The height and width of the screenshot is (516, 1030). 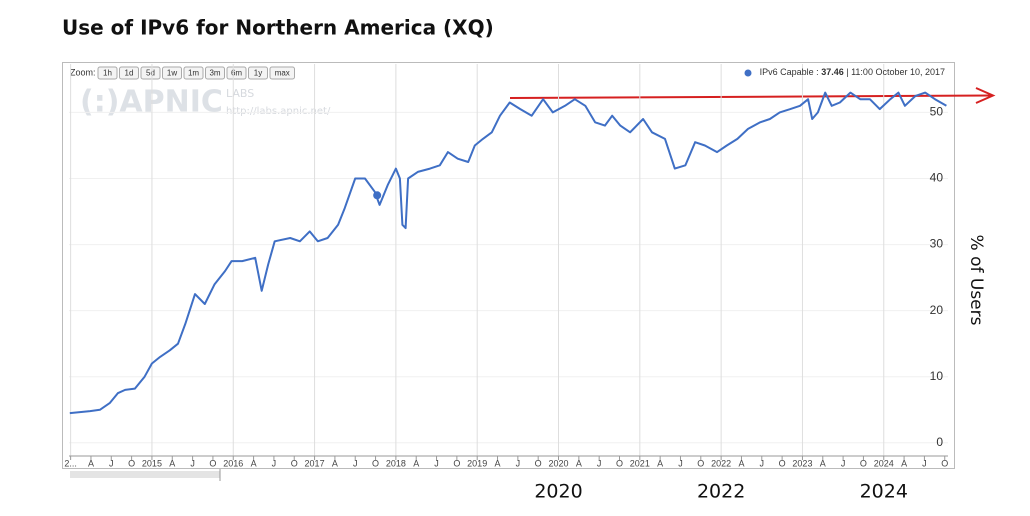 What do you see at coordinates (751, 96) in the screenshot?
I see `annotation-arrow` at bounding box center [751, 96].